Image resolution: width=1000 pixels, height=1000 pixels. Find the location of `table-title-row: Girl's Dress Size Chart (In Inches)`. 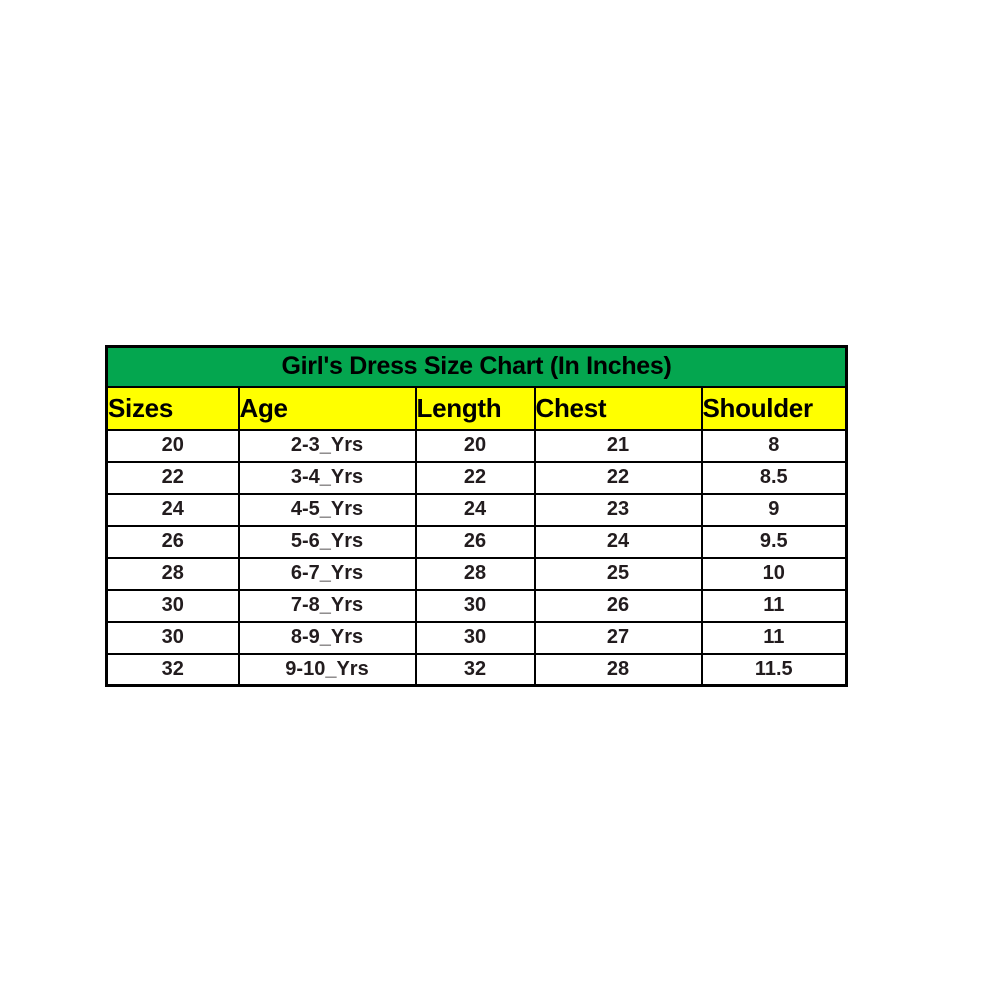

table-title-row: Girl's Dress Size Chart (In Inches) is located at coordinates (476, 366).